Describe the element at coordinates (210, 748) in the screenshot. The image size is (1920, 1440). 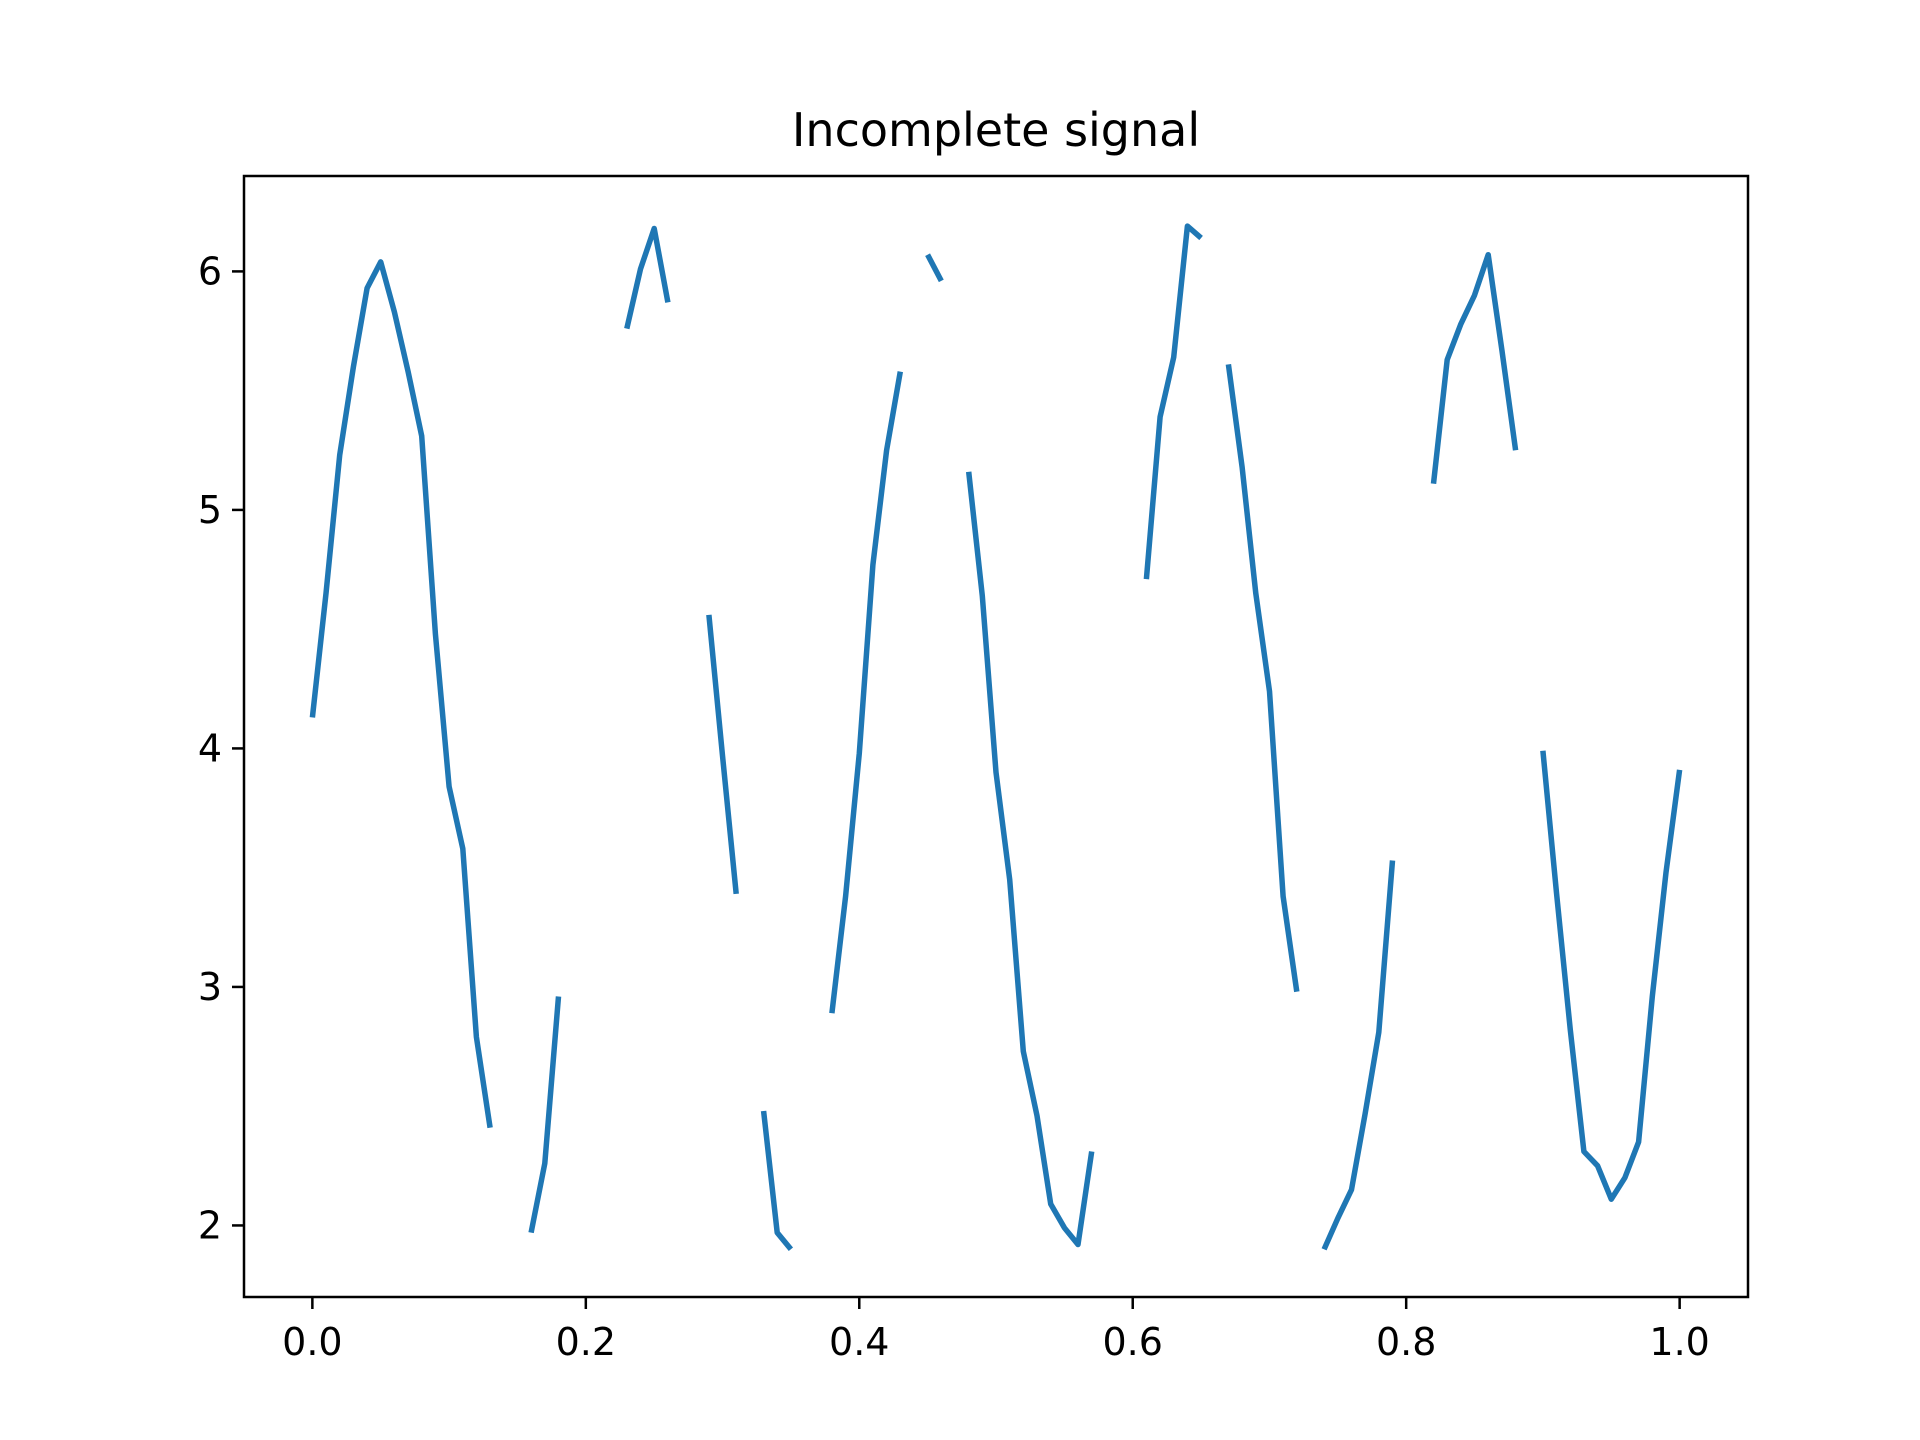
I see `y-tick-label: 4` at that location.